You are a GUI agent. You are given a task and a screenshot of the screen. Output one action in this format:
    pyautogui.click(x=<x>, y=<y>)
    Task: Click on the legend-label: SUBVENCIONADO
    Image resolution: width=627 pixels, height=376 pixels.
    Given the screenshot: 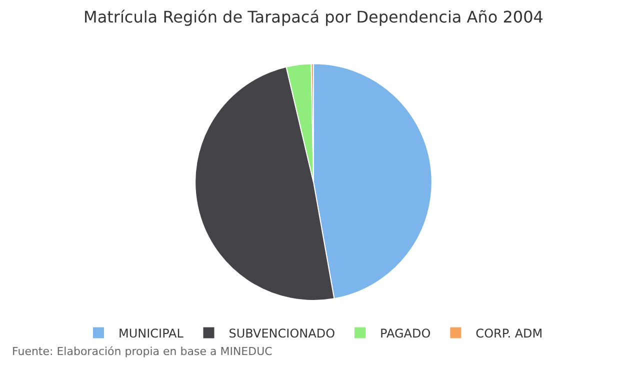 What is the action you would take?
    pyautogui.click(x=282, y=333)
    